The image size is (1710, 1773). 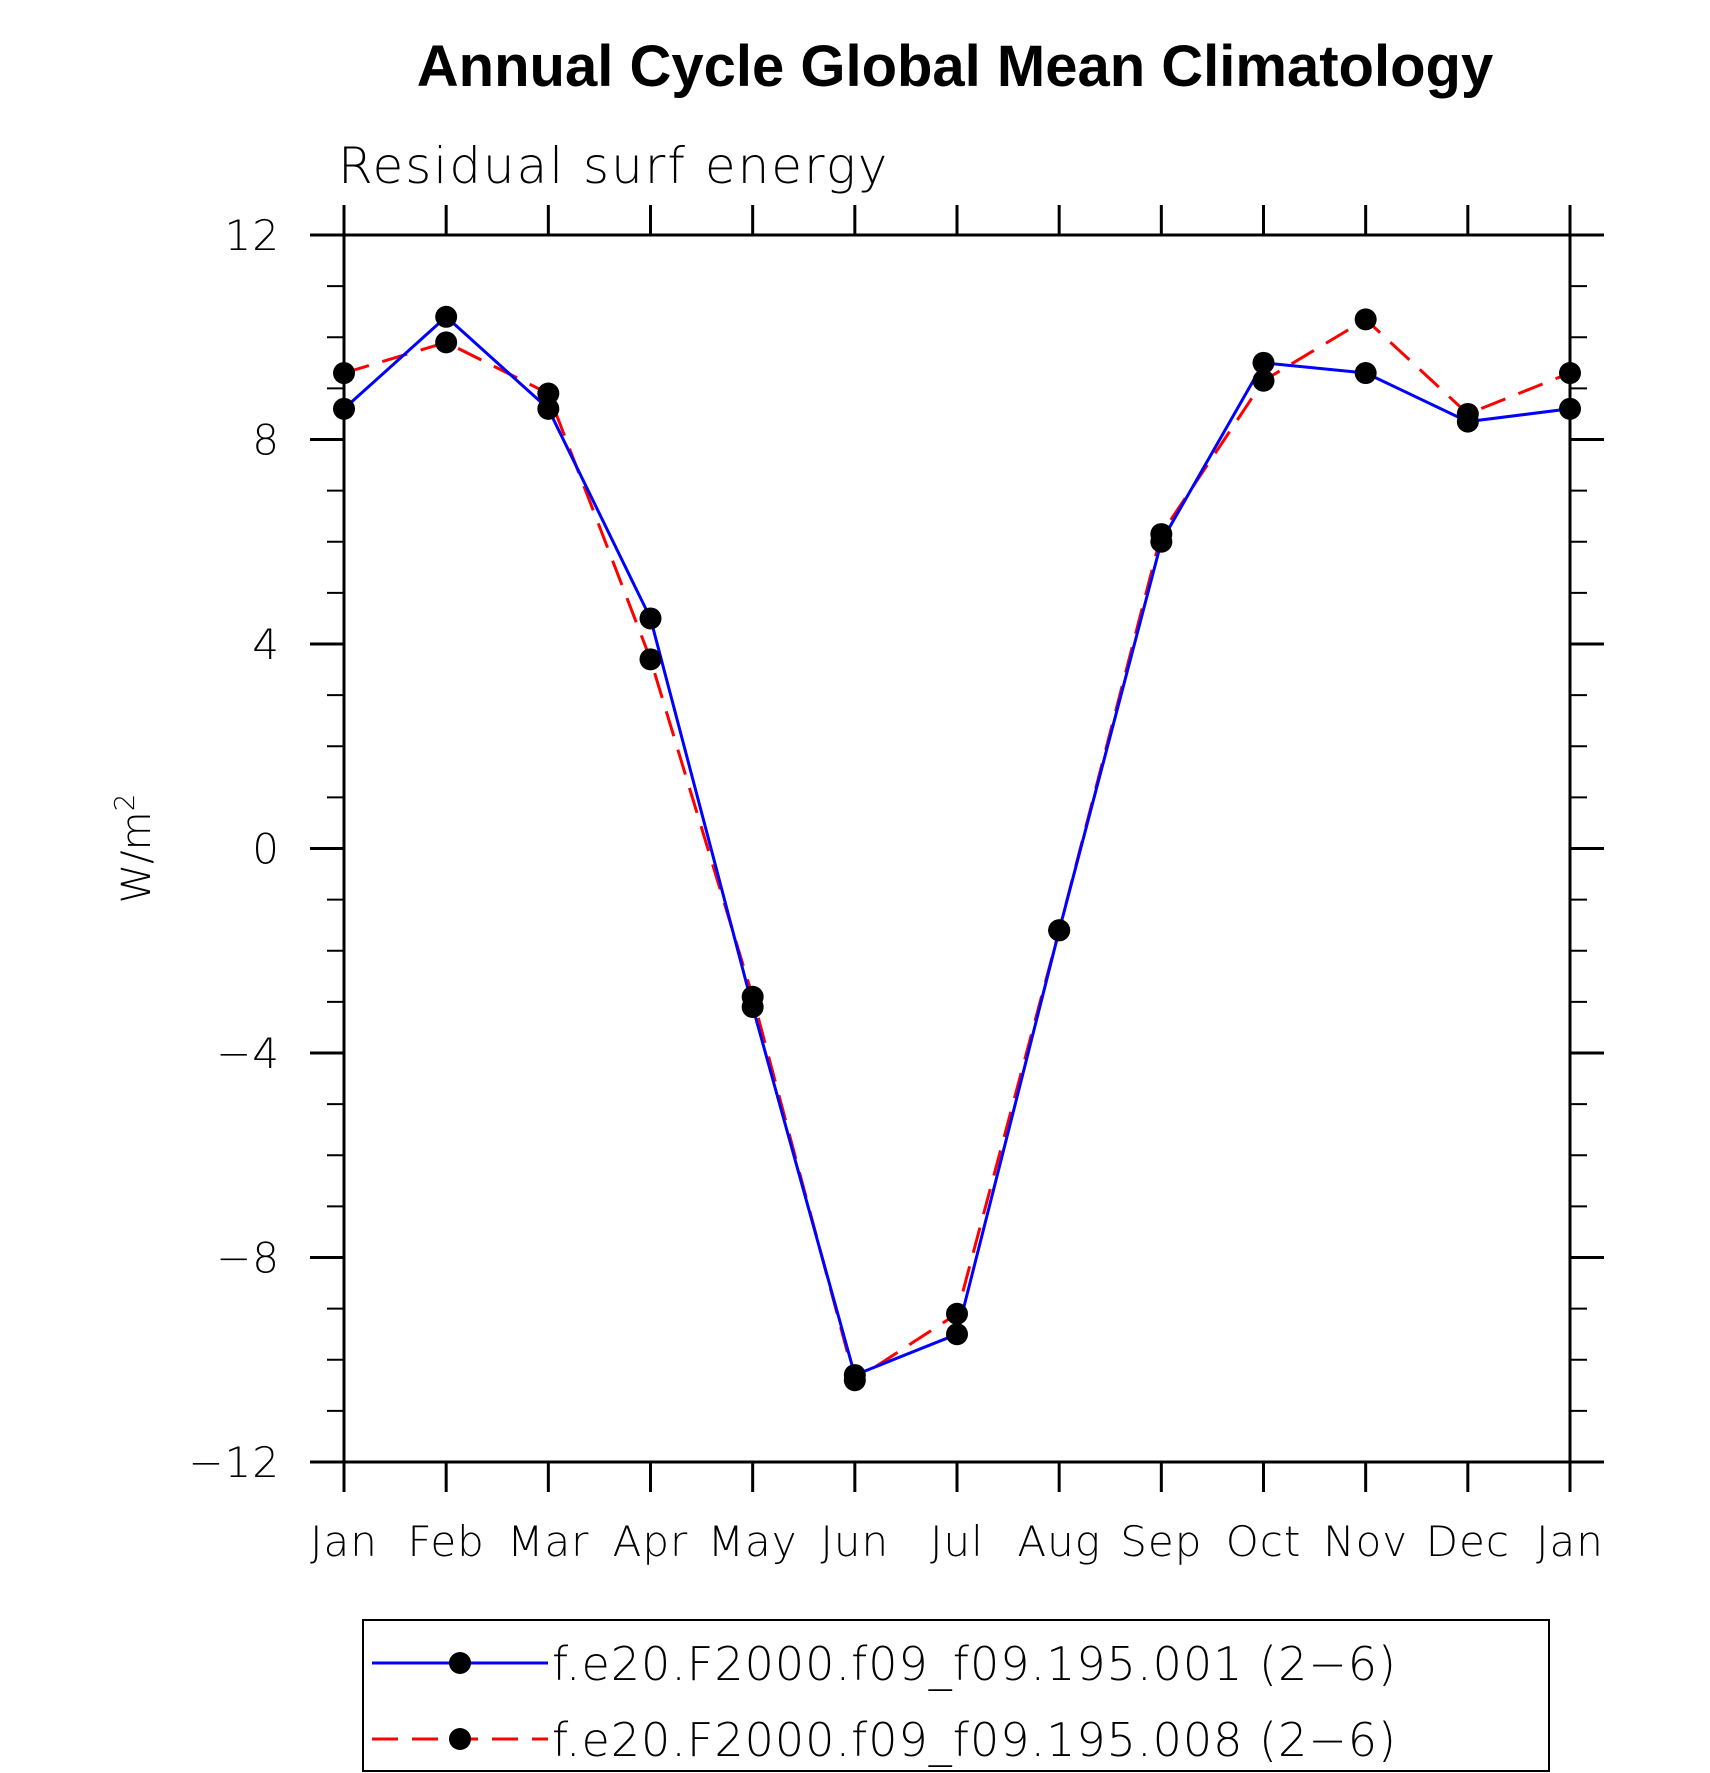 I want to click on x-tick-label: Apr, so click(x=651, y=1541).